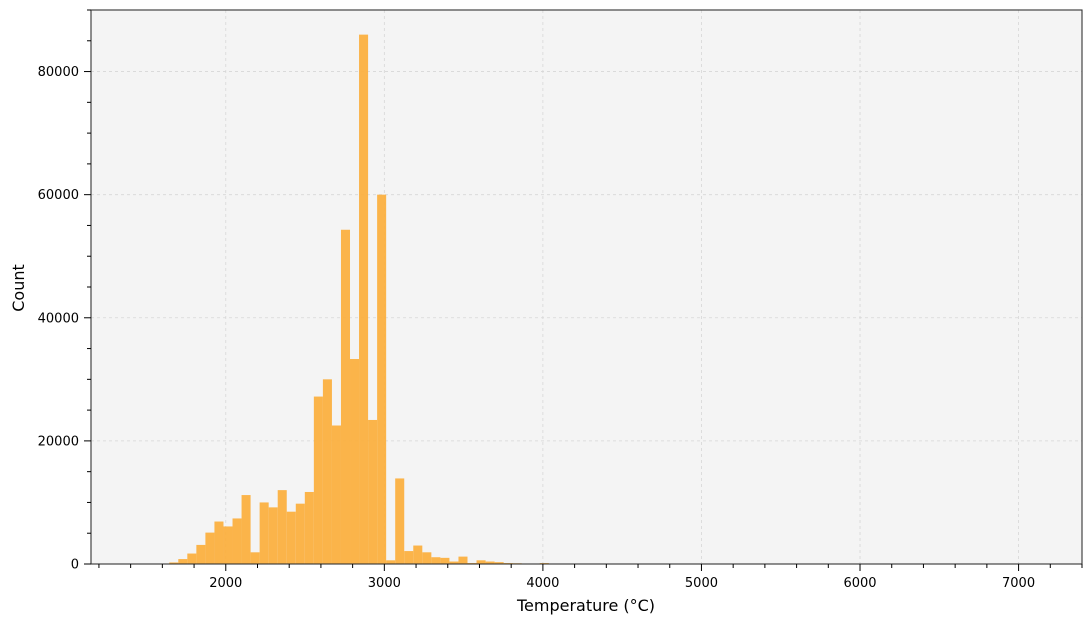 The width and height of the screenshot is (1092, 625). I want to click on x-tick-label: 5000, so click(701, 583).